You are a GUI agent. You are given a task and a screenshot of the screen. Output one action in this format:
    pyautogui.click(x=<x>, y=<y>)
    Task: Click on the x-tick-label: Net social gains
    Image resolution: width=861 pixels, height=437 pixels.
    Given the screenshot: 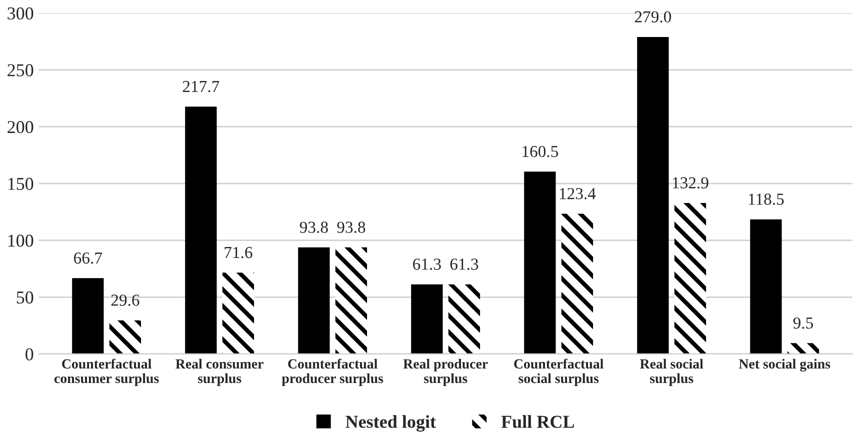 What is the action you would take?
    pyautogui.click(x=784, y=365)
    